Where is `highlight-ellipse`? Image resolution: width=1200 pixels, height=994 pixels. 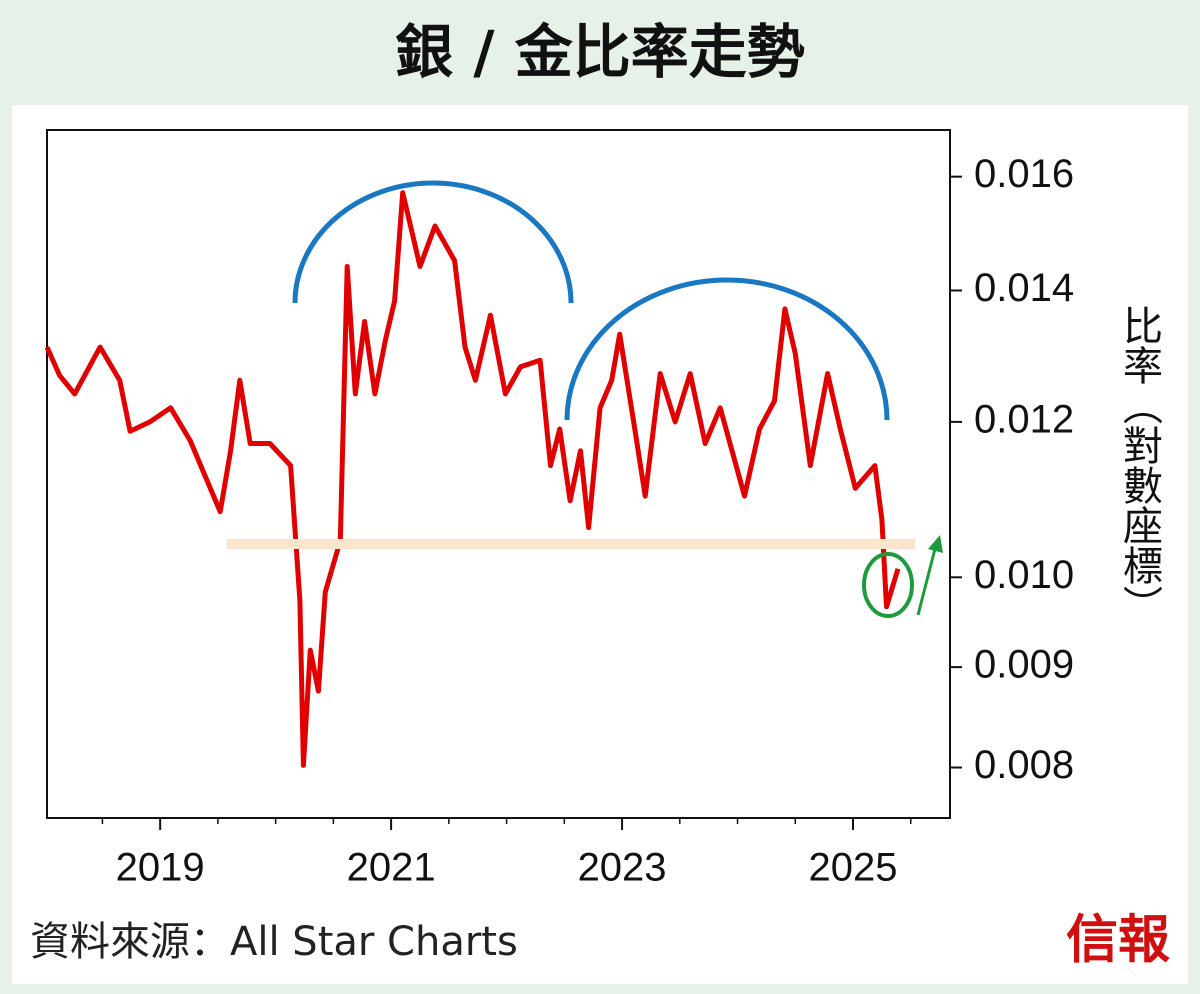 highlight-ellipse is located at coordinates (888, 585).